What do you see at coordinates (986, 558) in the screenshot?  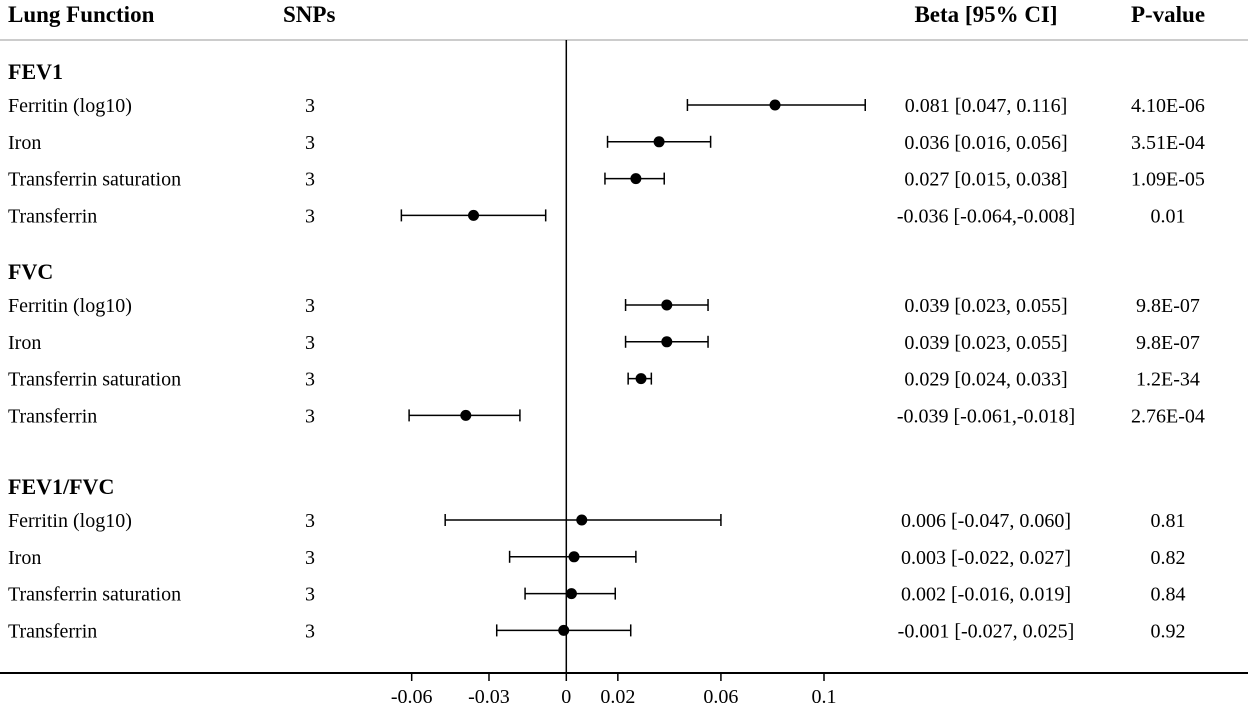 I see `row-beta-ci: 0.003 [-0.022, 0.027]` at bounding box center [986, 558].